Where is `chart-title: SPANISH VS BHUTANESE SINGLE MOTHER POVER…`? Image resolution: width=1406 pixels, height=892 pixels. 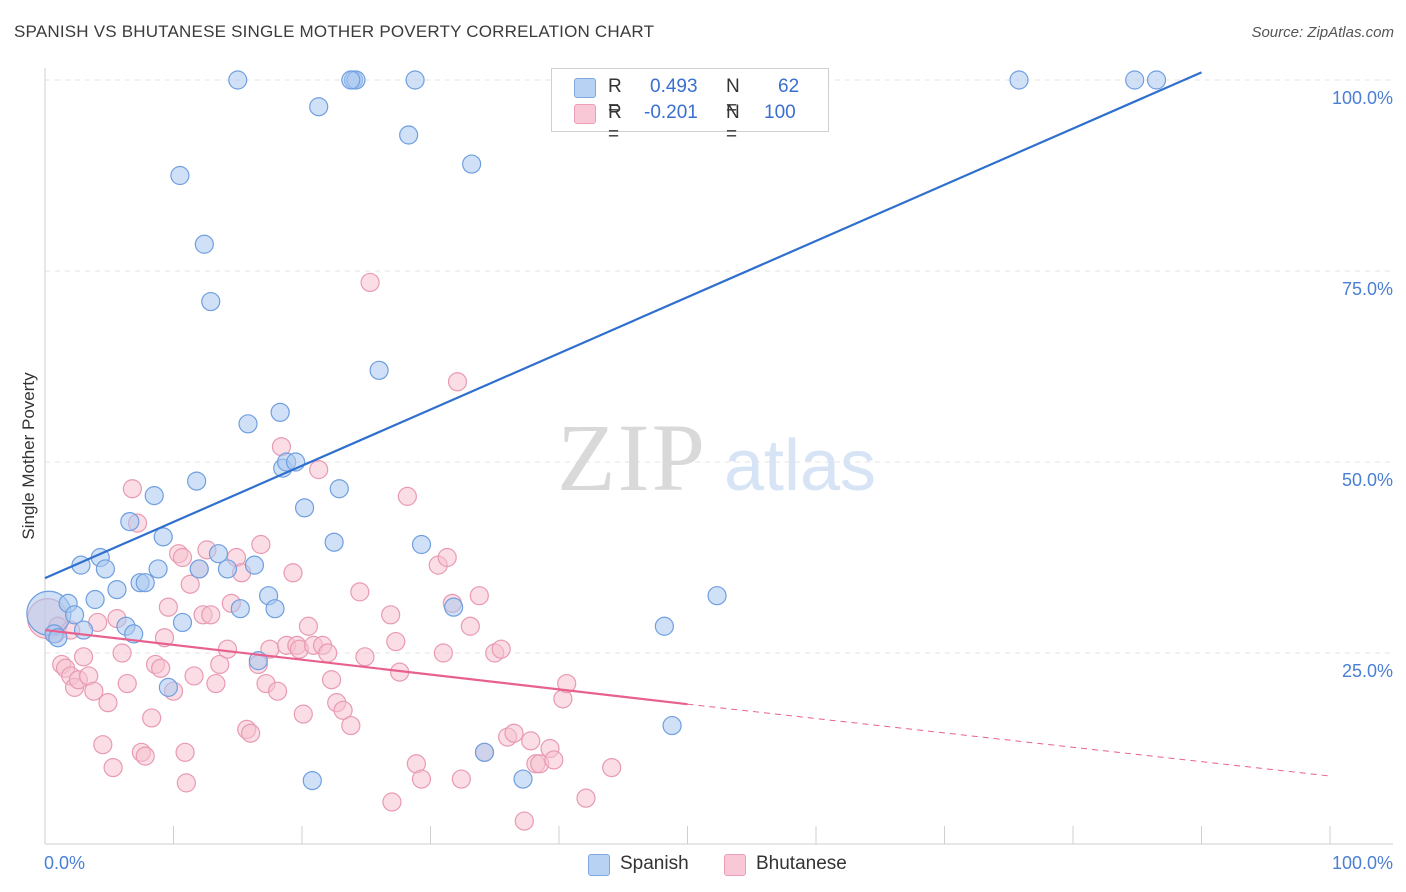 chart-title: SPANISH VS BHUTANESE SINGLE MOTHER POVER… is located at coordinates (334, 31).